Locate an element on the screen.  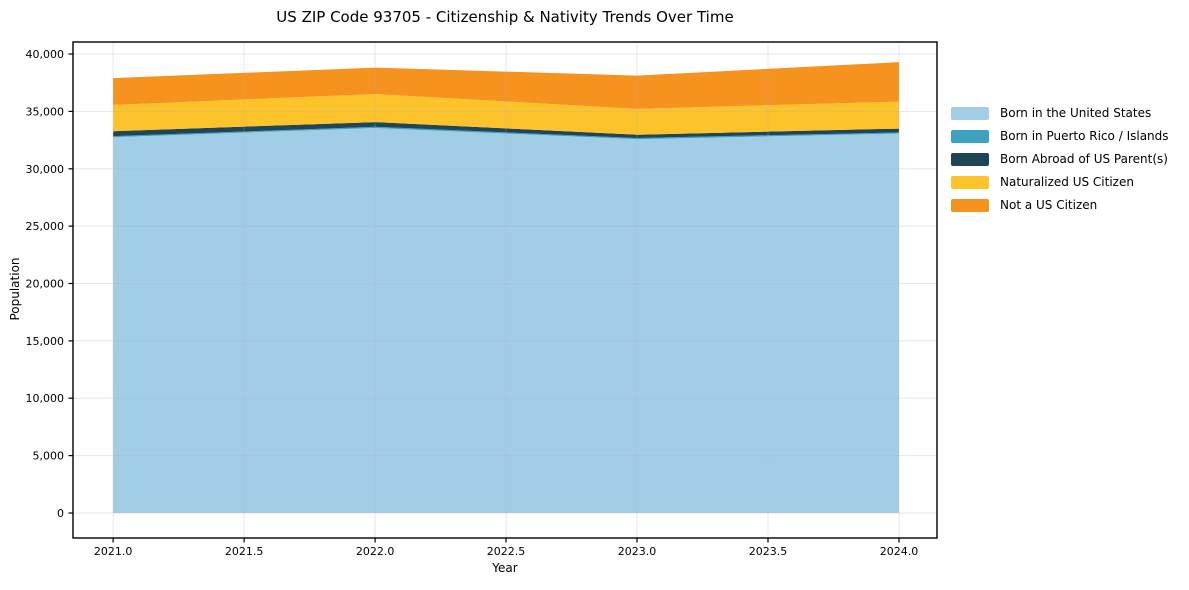
y-tick-label: 15,000 is located at coordinates (45, 341).